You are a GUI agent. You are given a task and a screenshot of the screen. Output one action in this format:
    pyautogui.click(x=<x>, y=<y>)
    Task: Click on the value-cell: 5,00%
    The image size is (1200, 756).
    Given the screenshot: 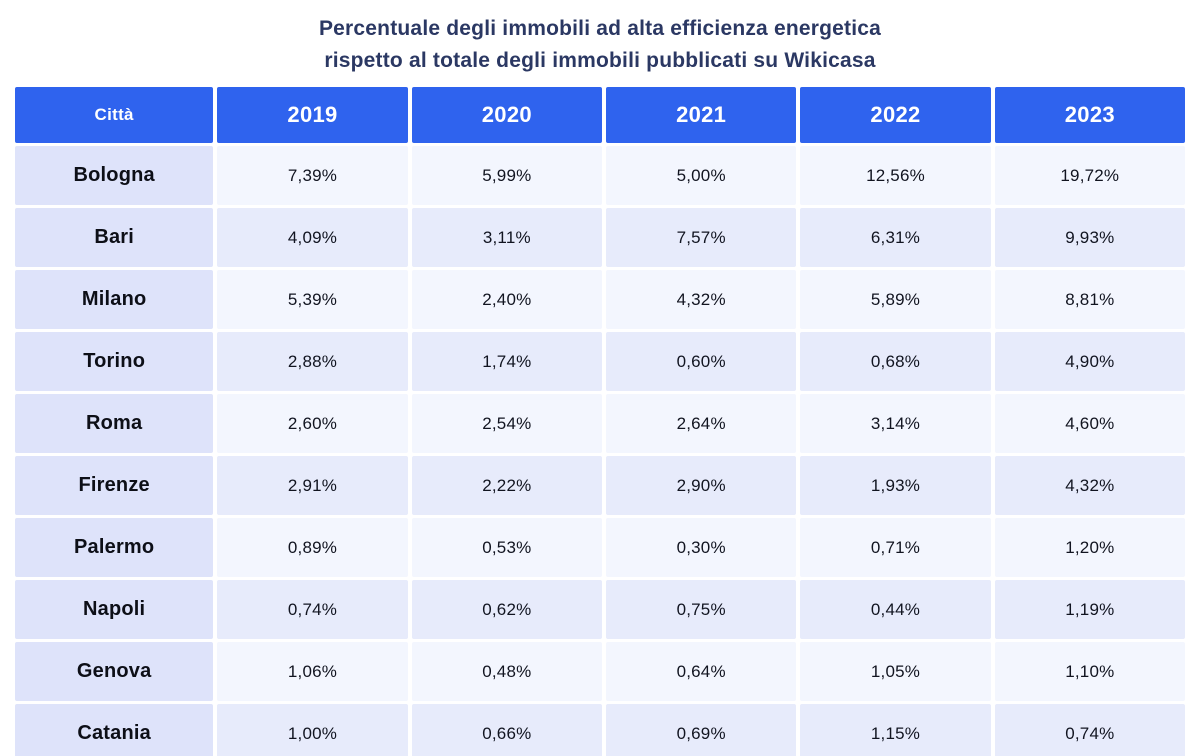 What is the action you would take?
    pyautogui.click(x=701, y=175)
    